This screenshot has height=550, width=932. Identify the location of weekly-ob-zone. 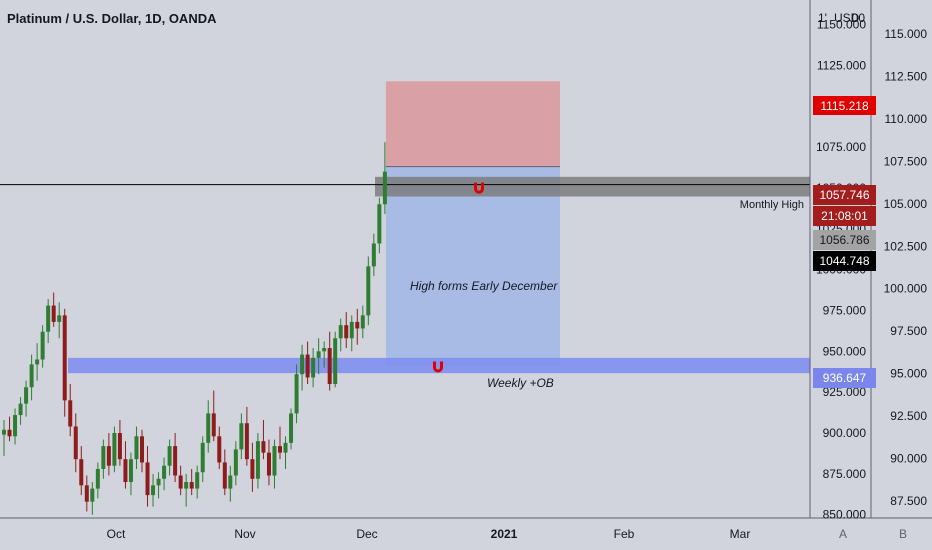
(439, 365).